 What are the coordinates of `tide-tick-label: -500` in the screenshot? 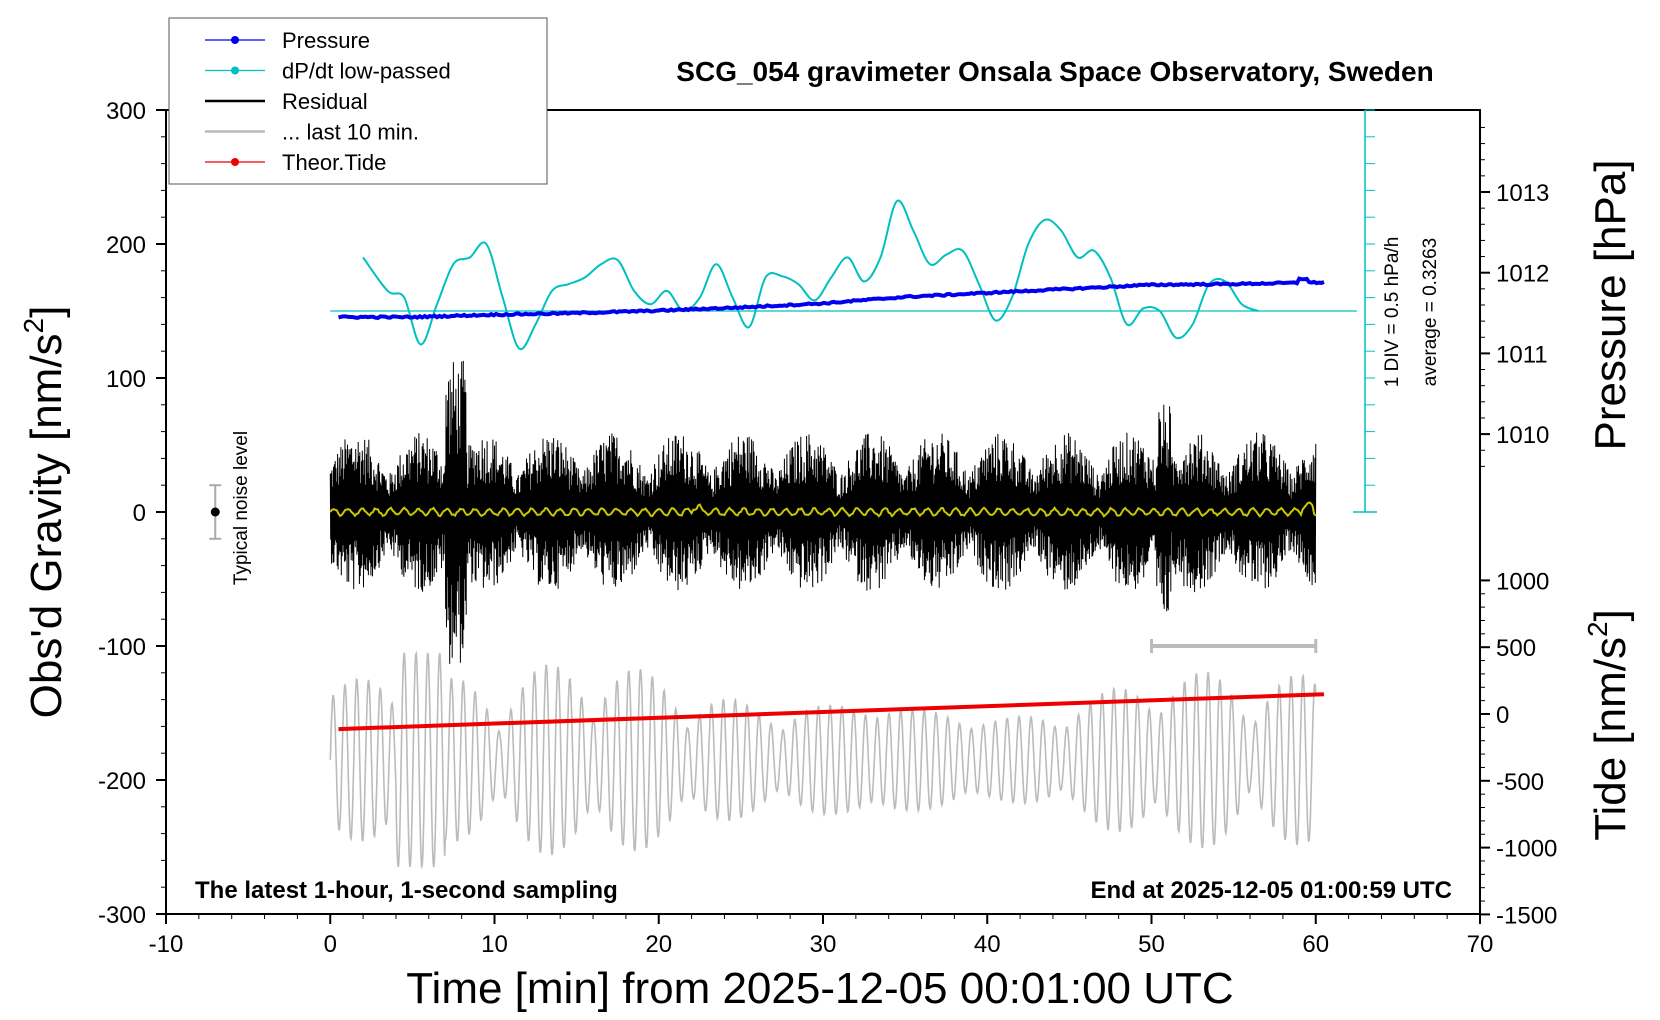 It's located at (1520, 782).